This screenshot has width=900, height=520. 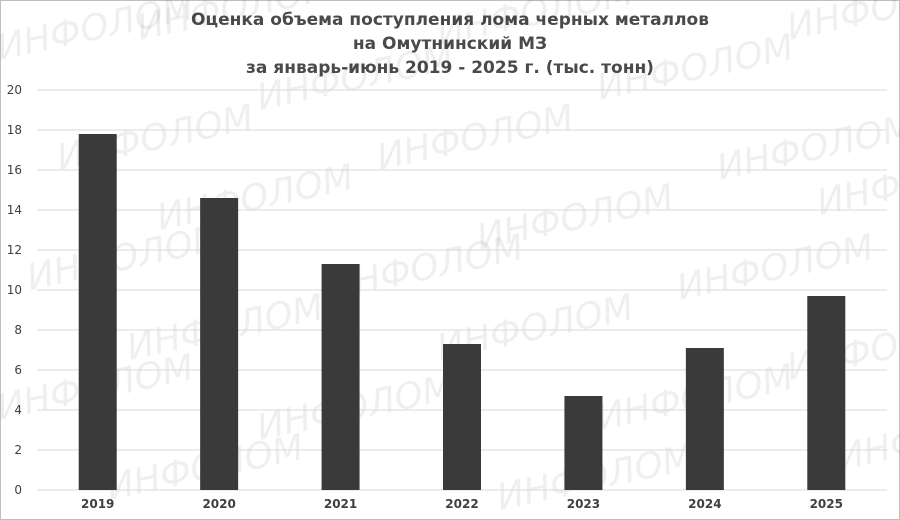 I want to click on y-tick-label: 20, so click(x=14, y=90).